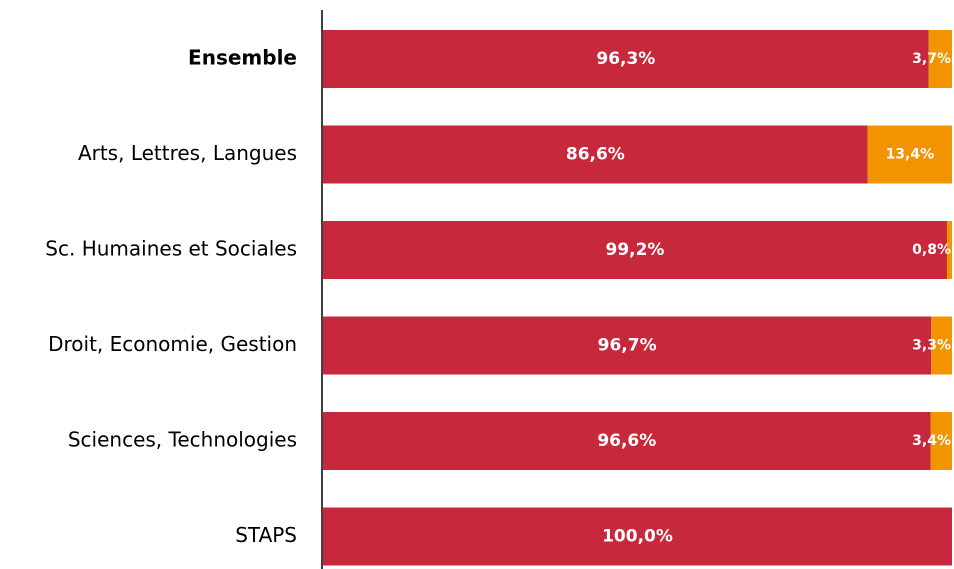 The width and height of the screenshot is (954, 569). What do you see at coordinates (171, 249) in the screenshot?
I see `category-label: Sc. Humaines et Sociales` at bounding box center [171, 249].